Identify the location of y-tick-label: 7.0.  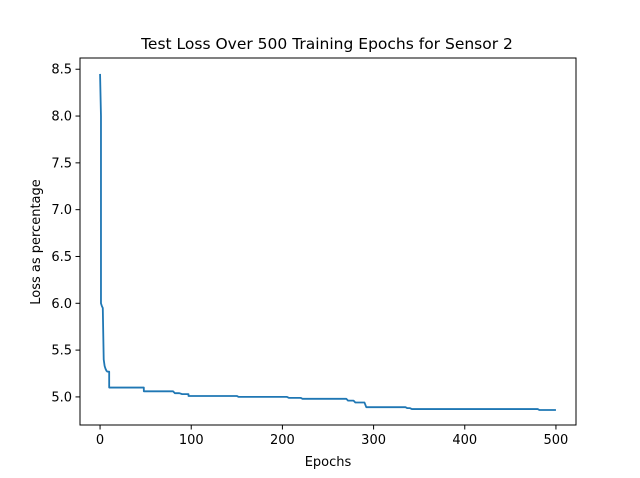
(61, 210).